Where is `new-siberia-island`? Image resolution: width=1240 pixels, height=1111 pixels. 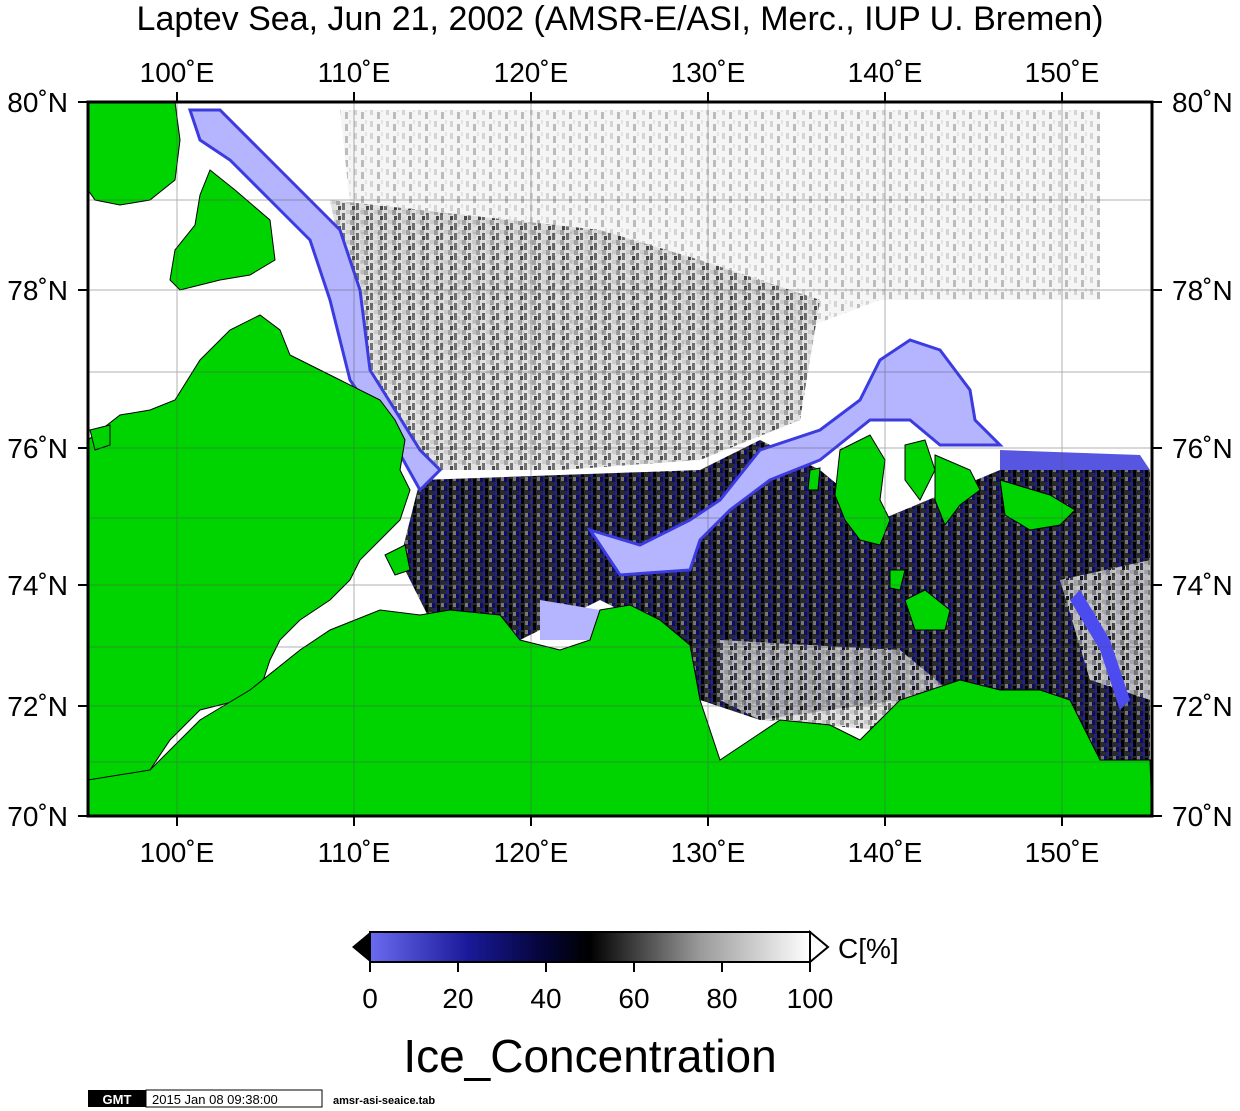 new-siberia-island is located at coordinates (1037, 505).